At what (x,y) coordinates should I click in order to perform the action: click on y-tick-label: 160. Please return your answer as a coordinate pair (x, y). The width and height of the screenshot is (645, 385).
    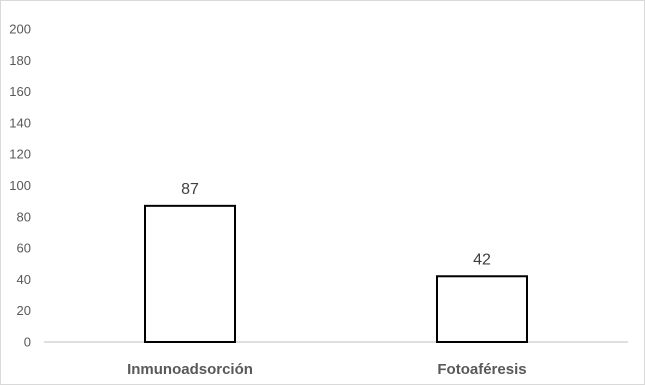
    Looking at the image, I should click on (20, 91).